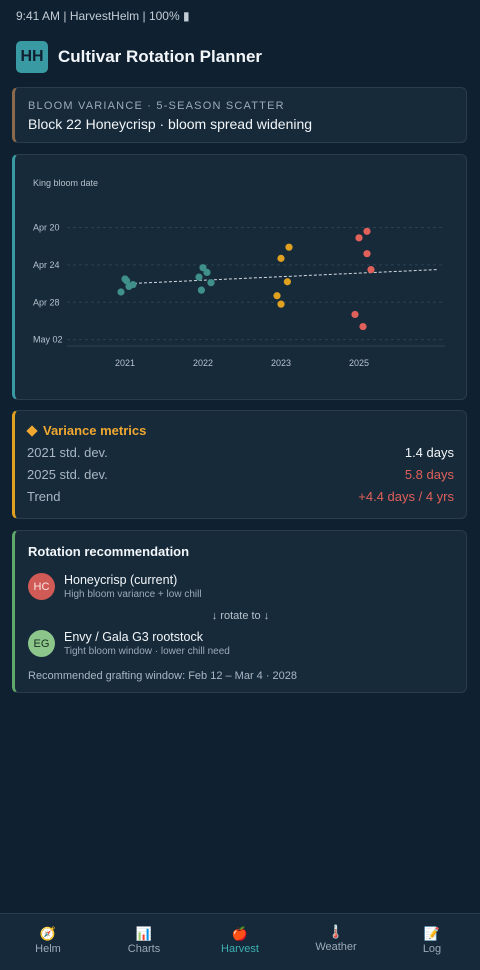 The image size is (480, 970). Describe the element at coordinates (125, 363) in the screenshot. I see `x-tick-label: 2021` at that location.